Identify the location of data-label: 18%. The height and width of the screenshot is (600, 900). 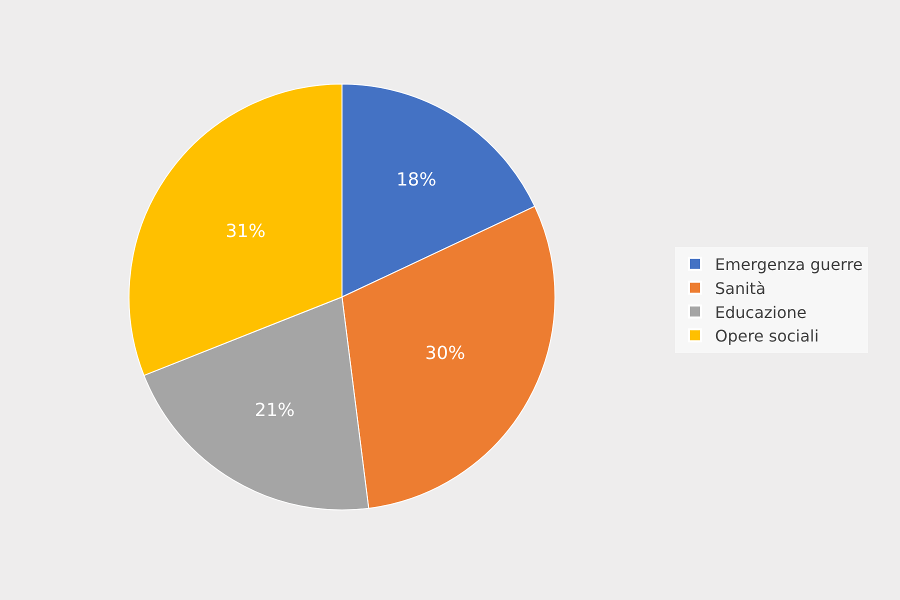
(416, 179).